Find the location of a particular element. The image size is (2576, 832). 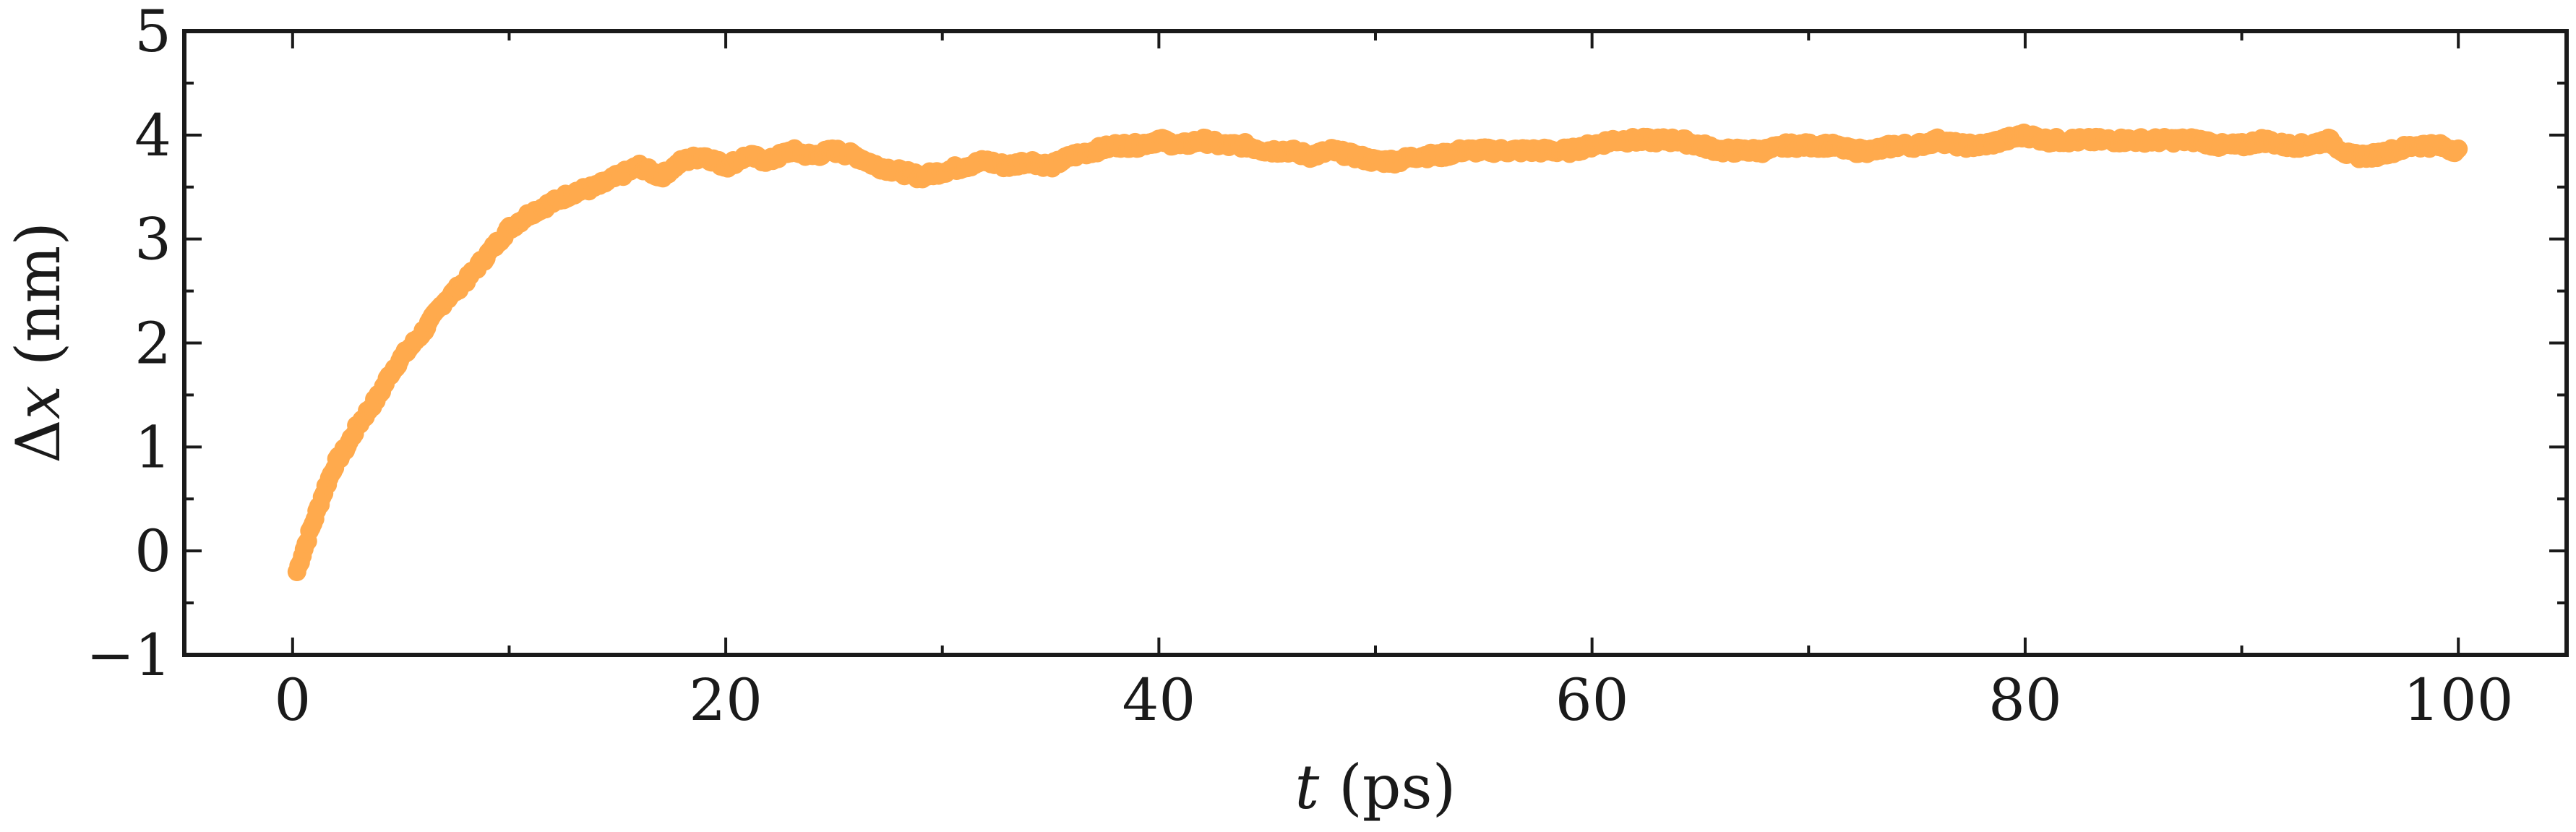

y-tick-labels: −1 0 1 2 3 4 5 is located at coordinates (128, 344).